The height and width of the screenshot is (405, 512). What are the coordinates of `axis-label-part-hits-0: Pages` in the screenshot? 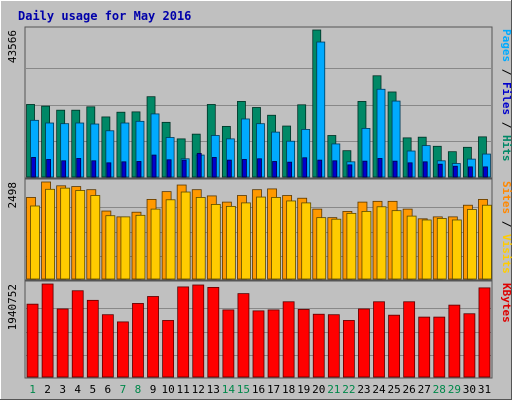 It's located at (506, 45).